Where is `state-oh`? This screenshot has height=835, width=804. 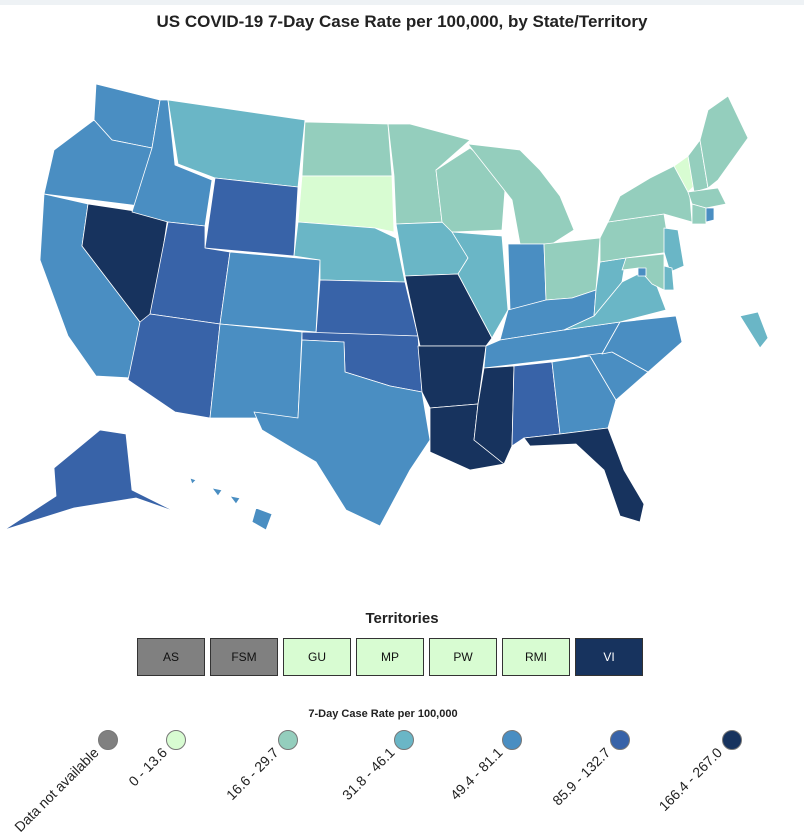 state-oh is located at coordinates (572, 269).